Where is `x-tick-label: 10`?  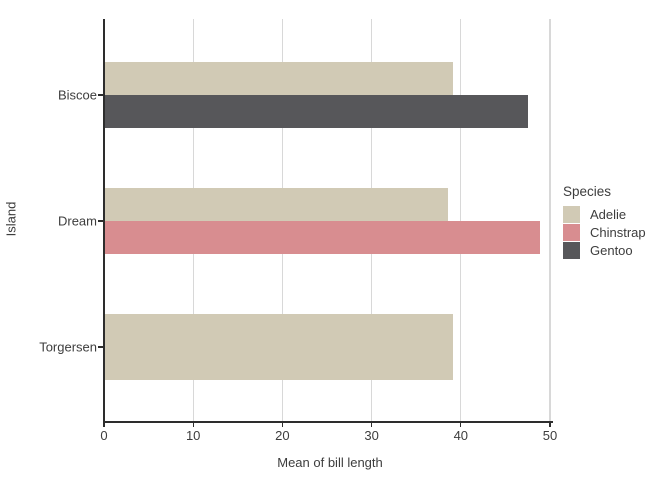
x-tick-label: 10 is located at coordinates (193, 435).